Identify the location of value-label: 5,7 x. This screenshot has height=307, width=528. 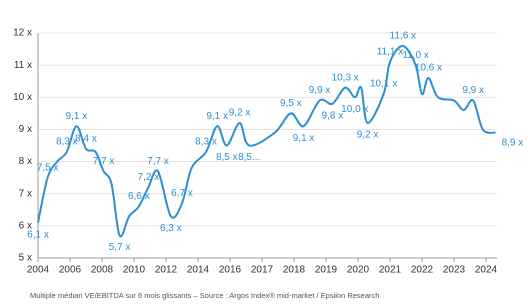
(120, 247).